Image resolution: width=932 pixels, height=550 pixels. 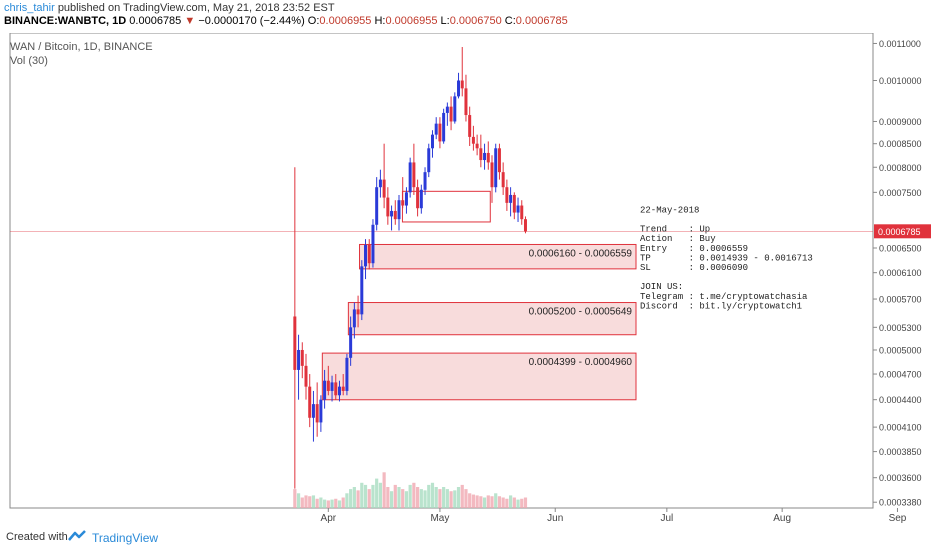 I want to click on created-with-text: Created with, so click(x=37, y=537).